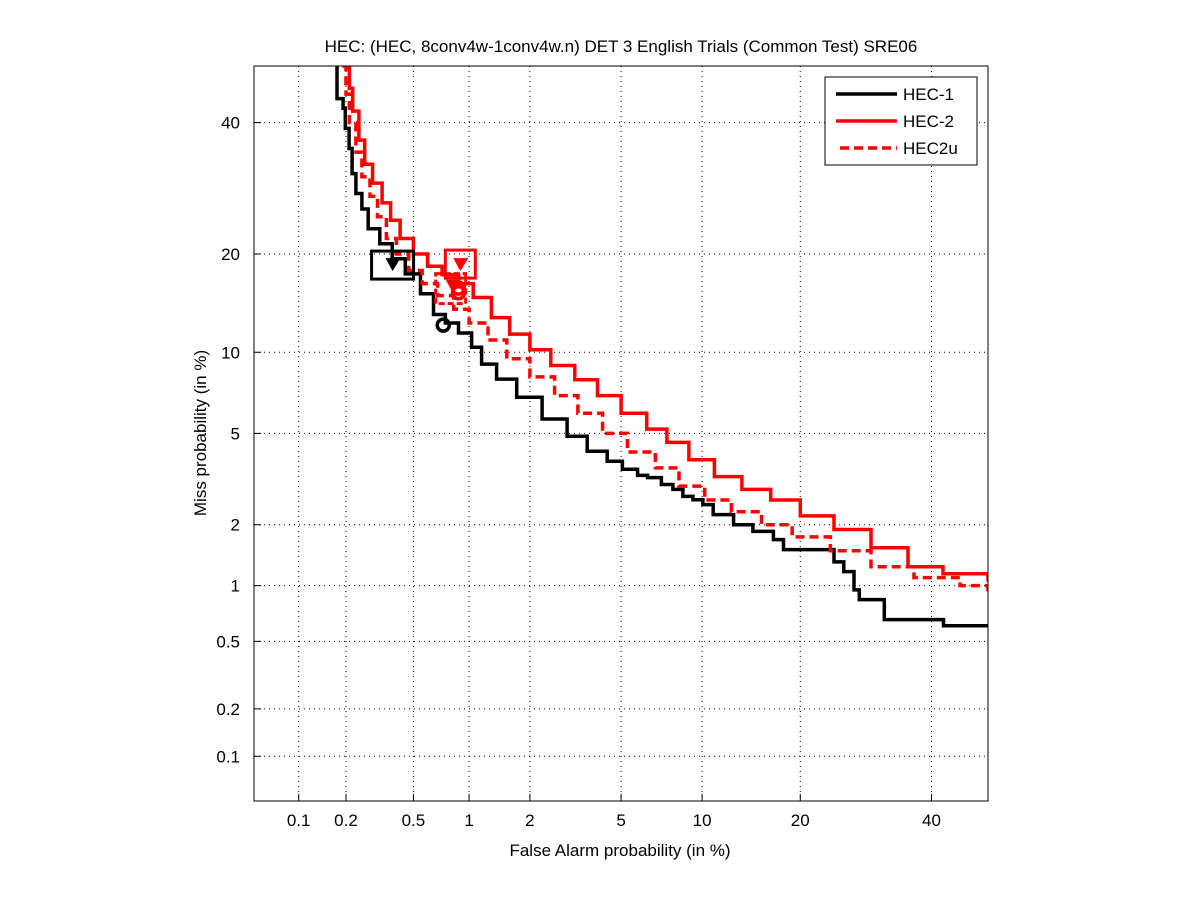 This screenshot has width=1201, height=900. I want to click on y-tick-label: 1, so click(235, 586).